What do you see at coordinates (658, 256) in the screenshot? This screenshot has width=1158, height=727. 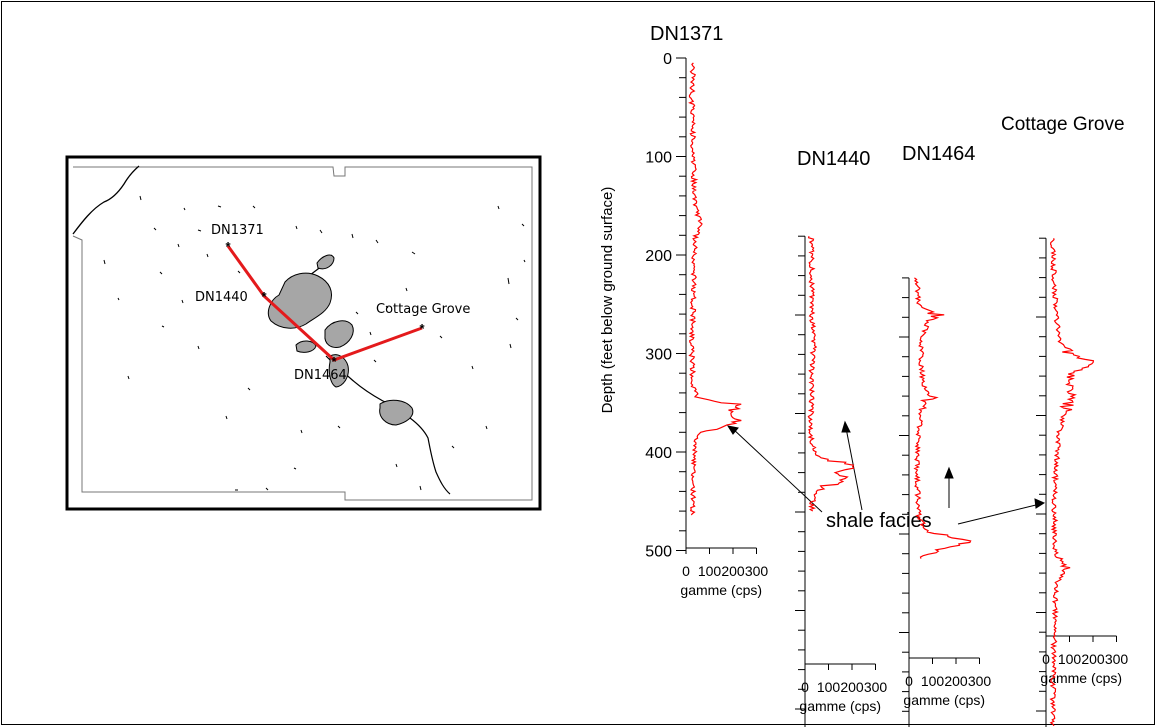 I see `y-tick-label: 200` at bounding box center [658, 256].